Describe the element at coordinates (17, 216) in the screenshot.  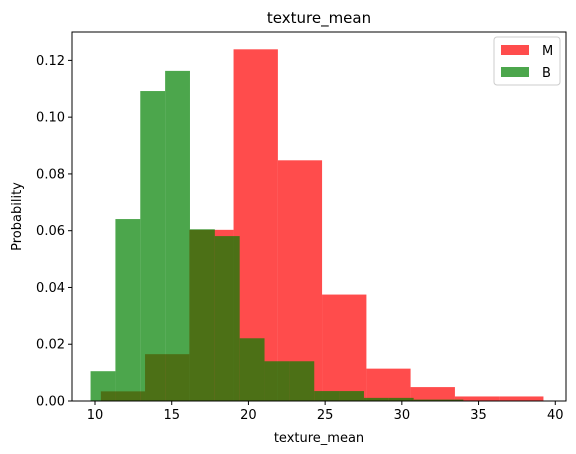
I see `y-axis-label: Probability` at that location.